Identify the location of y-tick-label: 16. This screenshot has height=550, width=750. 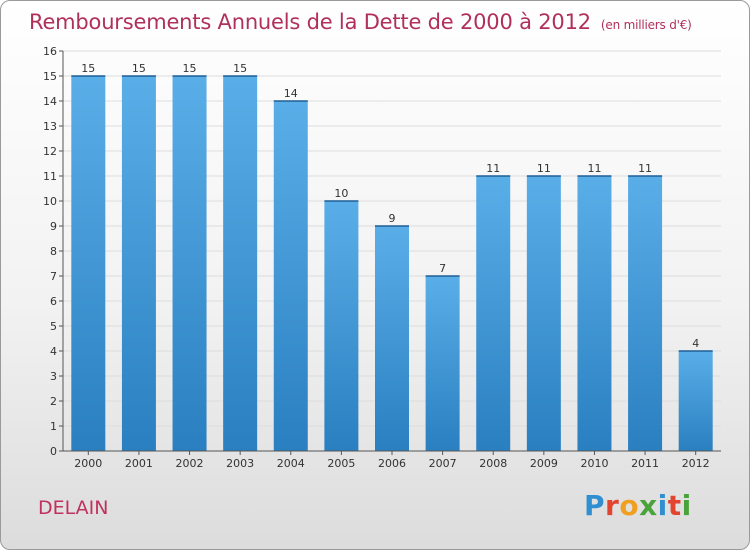
(50, 51).